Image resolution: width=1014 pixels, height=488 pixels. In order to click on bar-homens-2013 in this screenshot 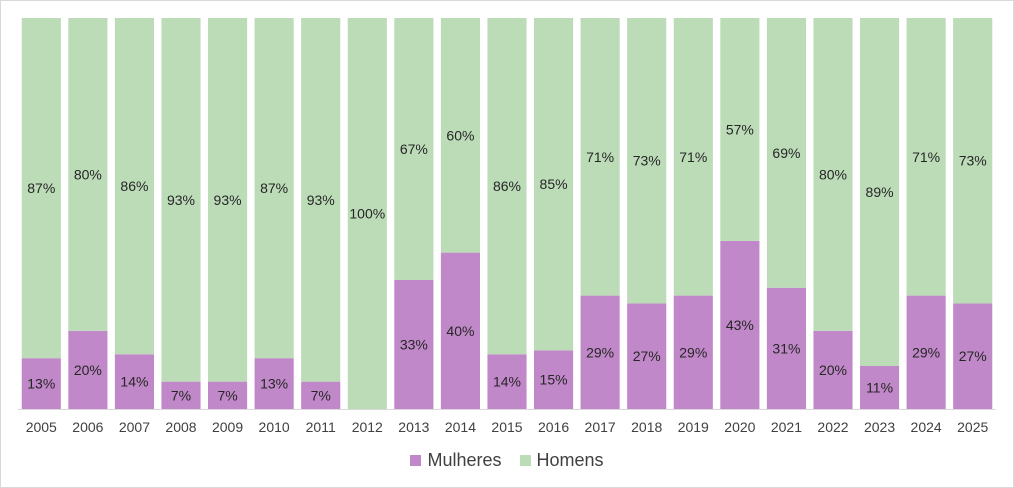, I will do `click(414, 149)`.